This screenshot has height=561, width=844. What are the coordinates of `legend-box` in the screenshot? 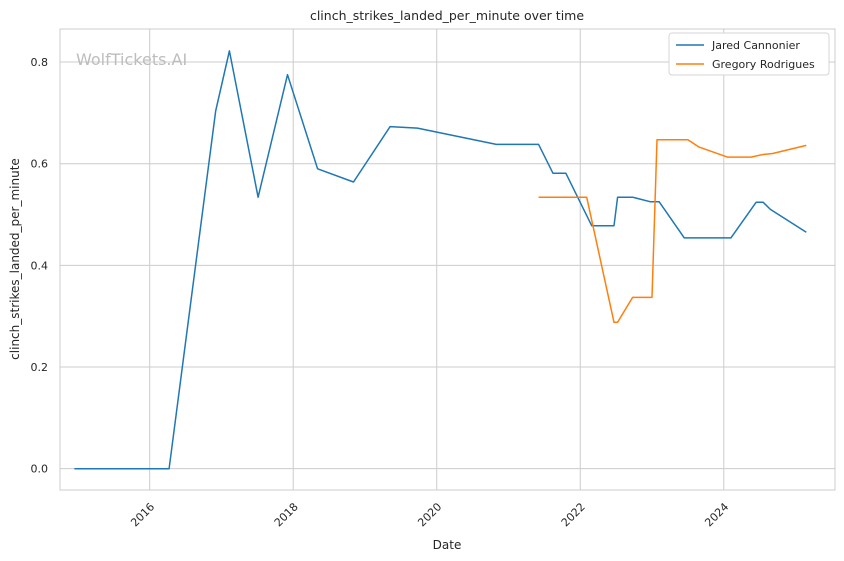 It's located at (749, 54).